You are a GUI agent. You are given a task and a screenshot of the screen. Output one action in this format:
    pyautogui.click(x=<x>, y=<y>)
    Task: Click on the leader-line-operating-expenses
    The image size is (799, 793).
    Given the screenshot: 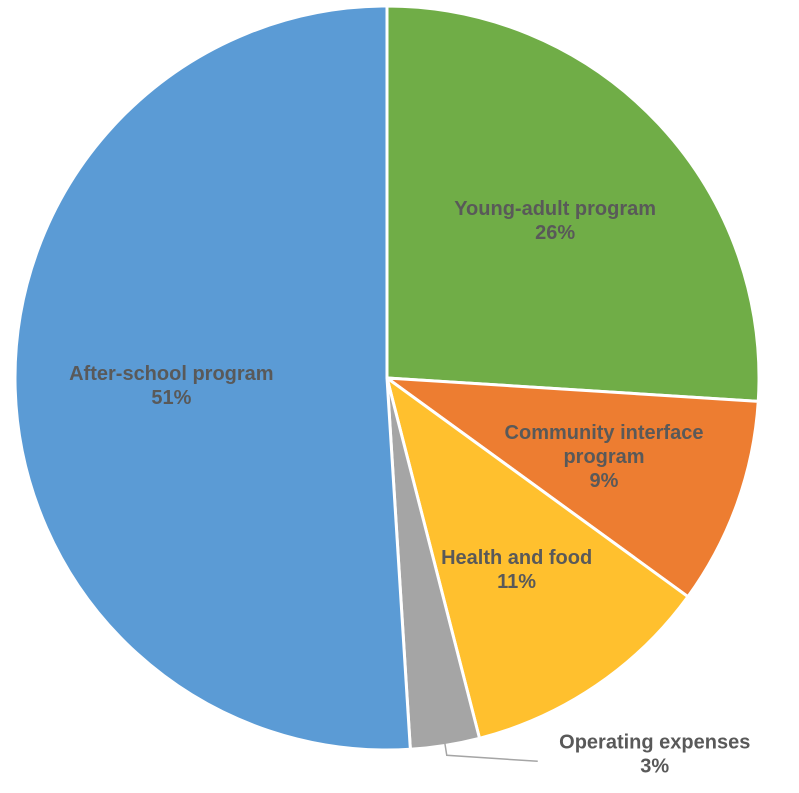 What is the action you would take?
    pyautogui.click(x=491, y=753)
    